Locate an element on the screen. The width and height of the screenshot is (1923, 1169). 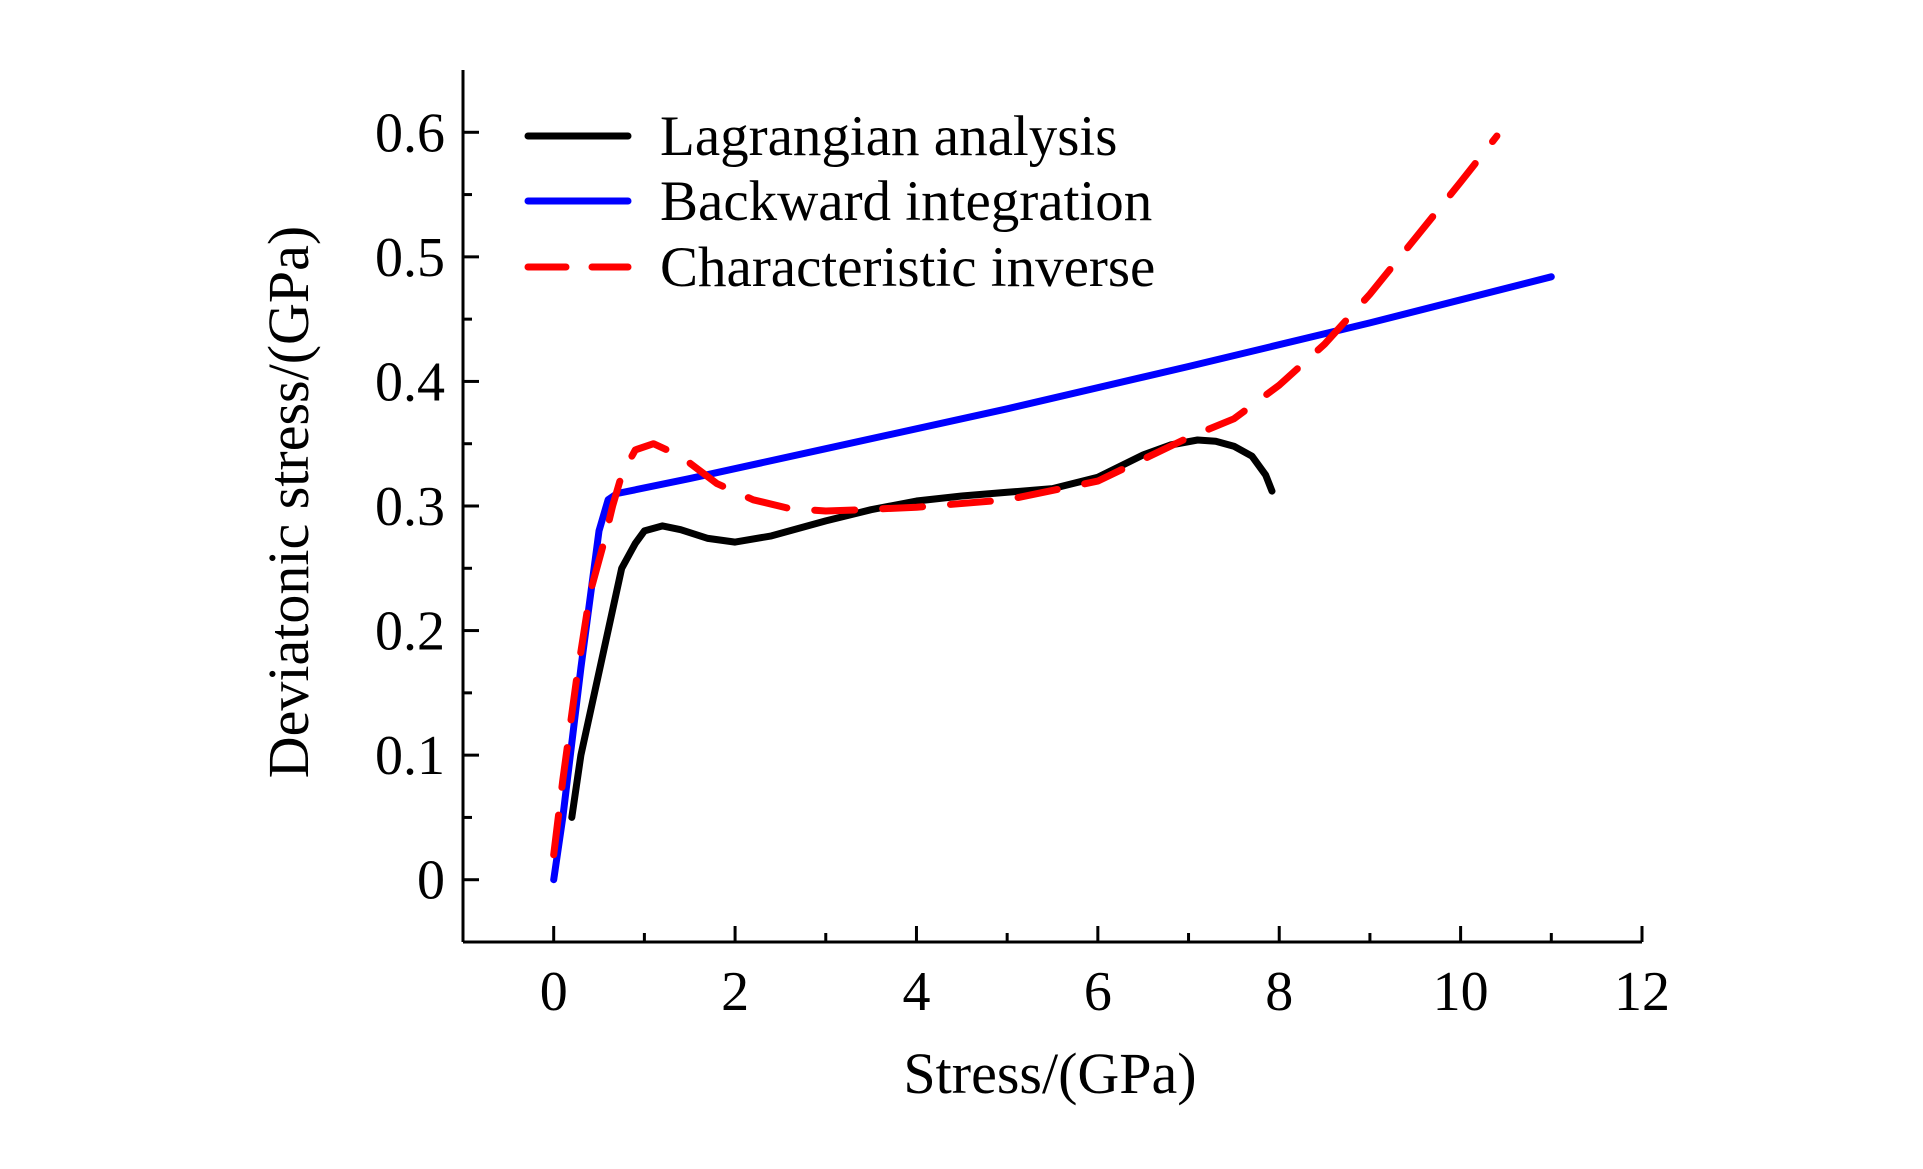
y-axis-title: Deviatonic stress/(GPa) is located at coordinates (288, 502).